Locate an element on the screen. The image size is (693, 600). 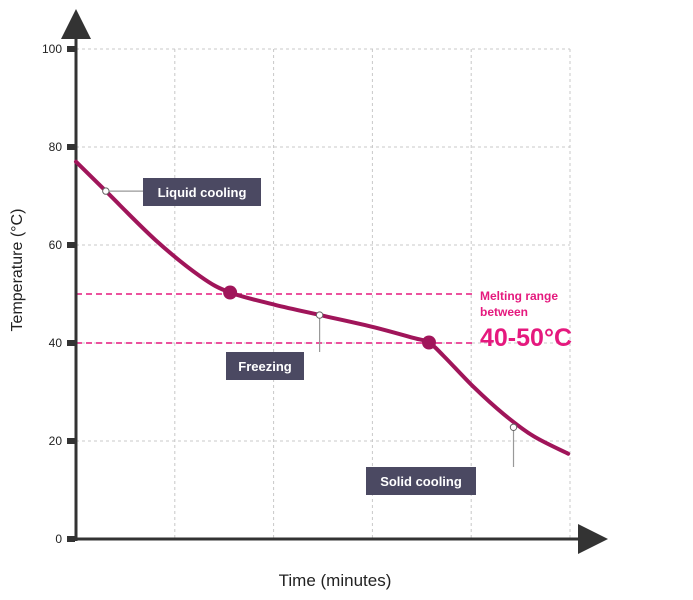
annotation-label: Liquid cooling is located at coordinates (202, 192).